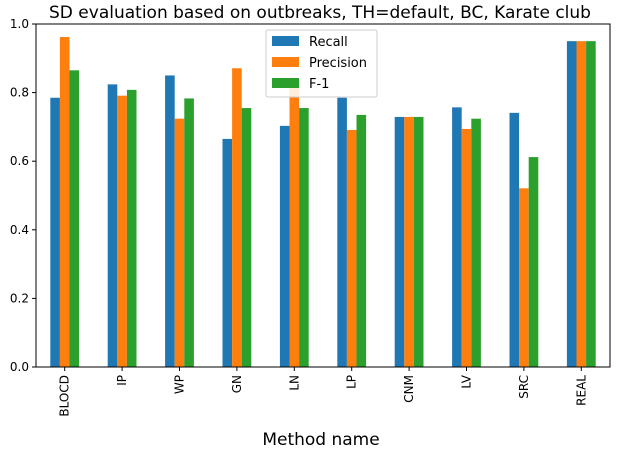 Image resolution: width=631 pixels, height=450 pixels. What do you see at coordinates (294, 224) in the screenshot?
I see `bar-precision-ln` at bounding box center [294, 224].